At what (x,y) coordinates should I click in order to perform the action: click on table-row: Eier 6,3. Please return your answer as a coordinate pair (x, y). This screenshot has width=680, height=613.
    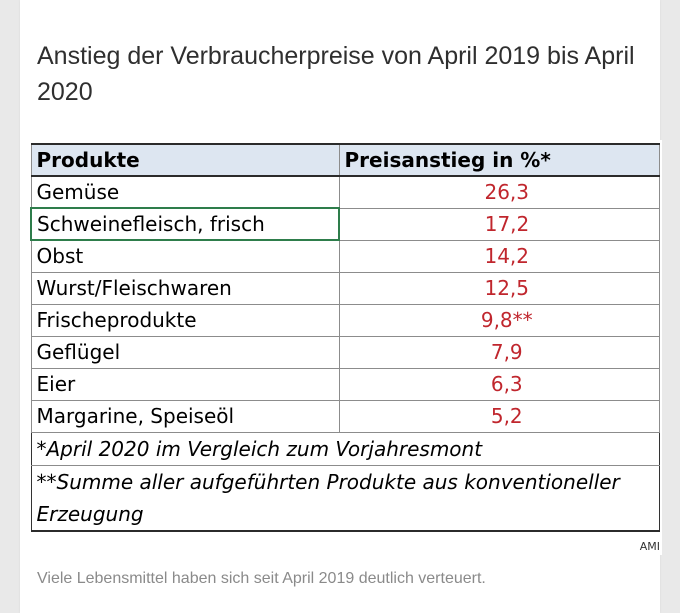
    Looking at the image, I should click on (345, 384).